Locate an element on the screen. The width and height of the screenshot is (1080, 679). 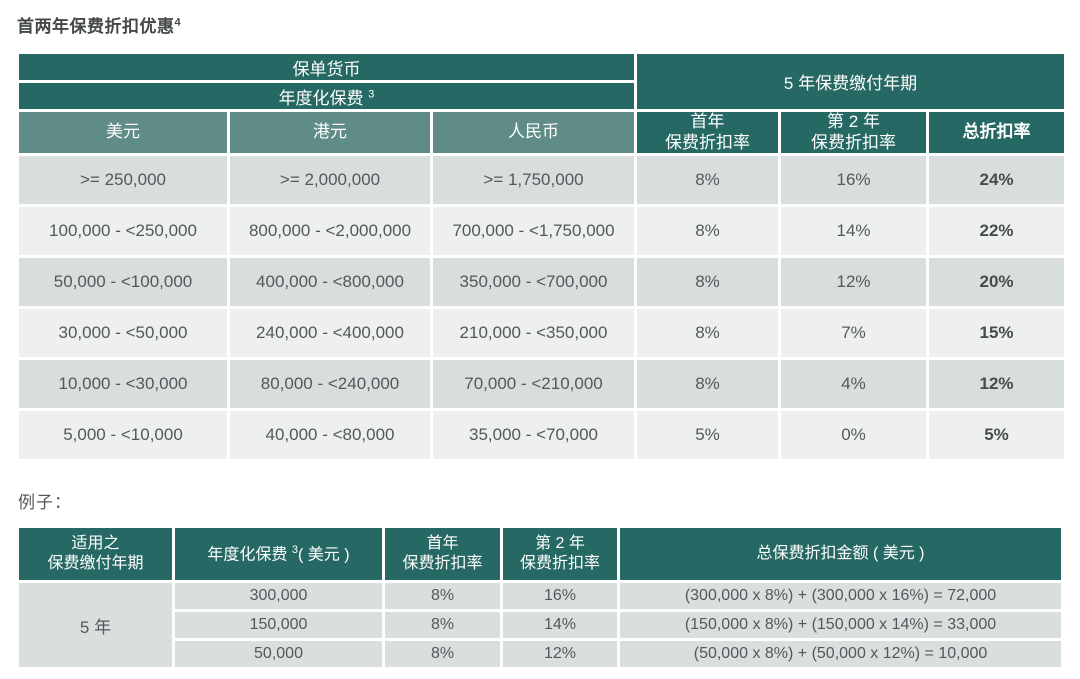
header-applicable-term-line2: 保费缴付年期 is located at coordinates (95, 564).